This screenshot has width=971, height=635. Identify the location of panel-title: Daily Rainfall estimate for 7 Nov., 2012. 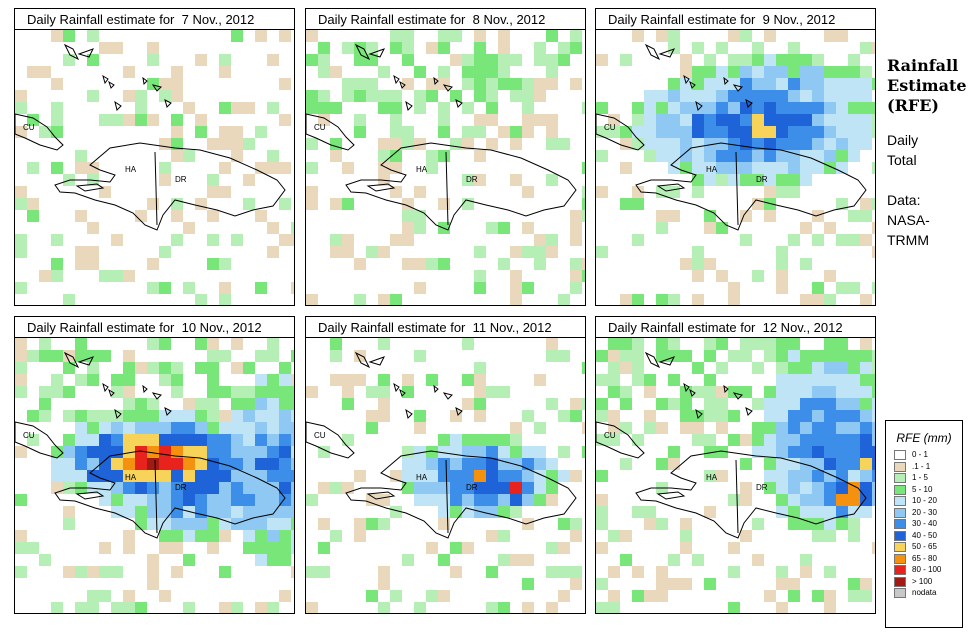
(154, 19).